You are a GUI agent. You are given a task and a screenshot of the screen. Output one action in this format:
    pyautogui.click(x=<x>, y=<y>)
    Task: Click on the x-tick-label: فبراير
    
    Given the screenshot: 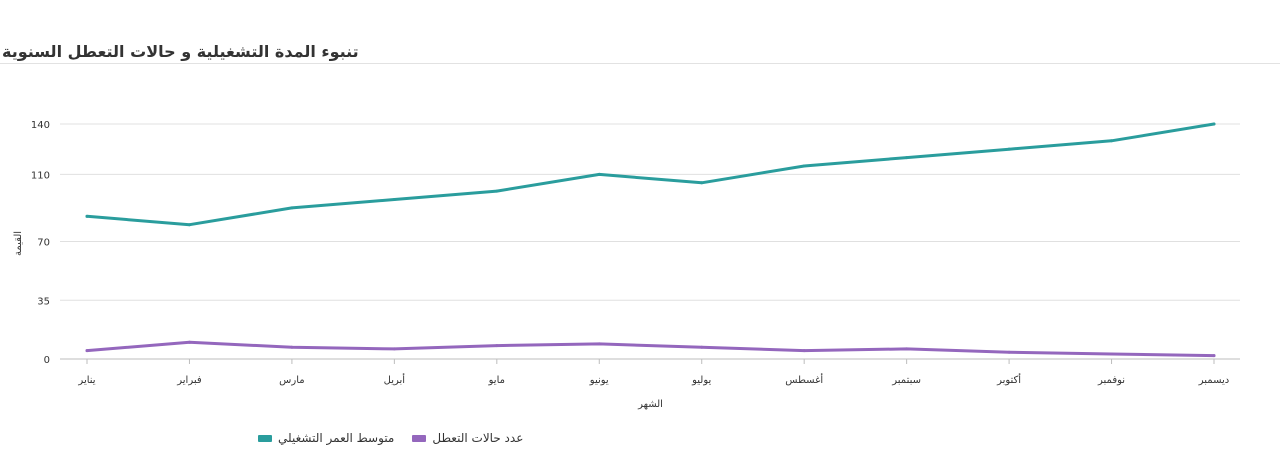 What is the action you would take?
    pyautogui.click(x=189, y=380)
    